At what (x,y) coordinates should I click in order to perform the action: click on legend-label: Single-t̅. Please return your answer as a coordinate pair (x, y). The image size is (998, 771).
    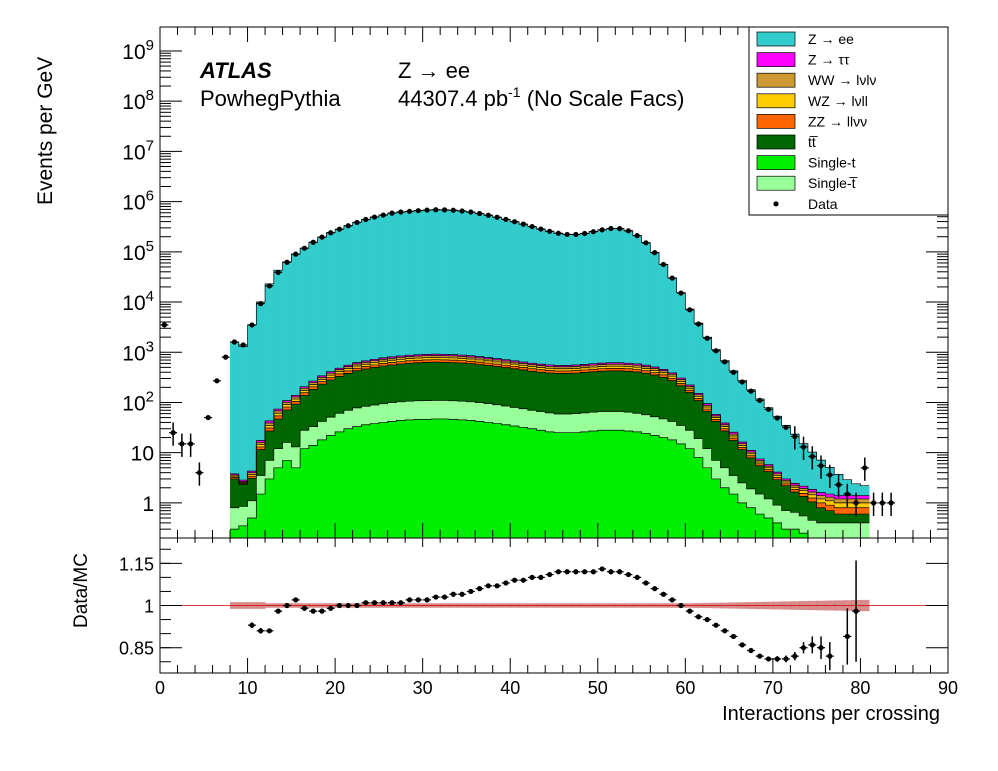
    Looking at the image, I should click on (833, 183).